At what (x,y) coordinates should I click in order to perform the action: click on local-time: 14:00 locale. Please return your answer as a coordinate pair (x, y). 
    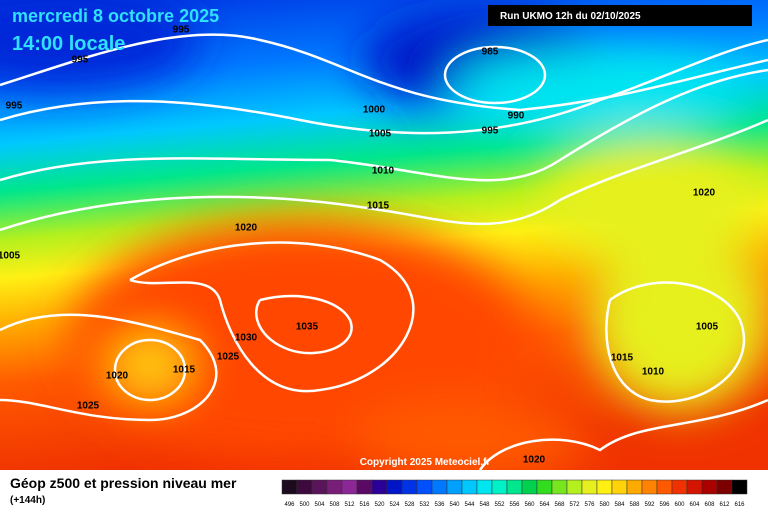
    Looking at the image, I should click on (68, 44).